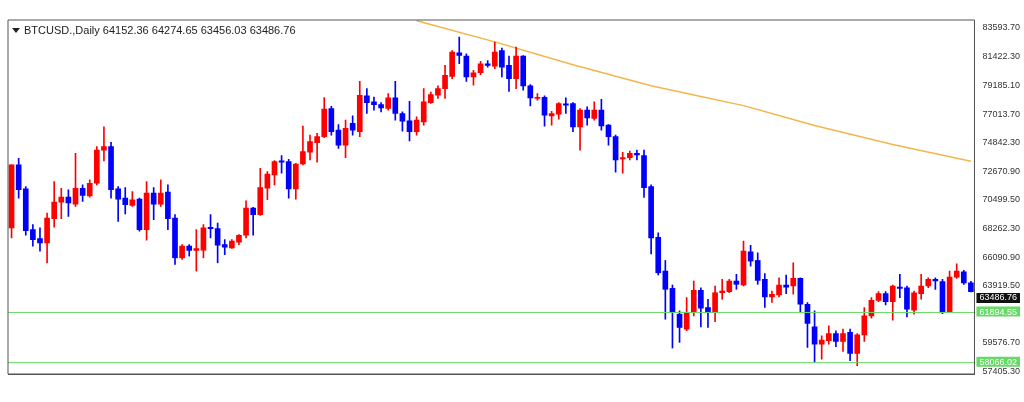  What do you see at coordinates (160, 30) in the screenshot?
I see `chart-title: BTCUSD.,Daily 64152.36 64274.65 63456.03 63486.76` at bounding box center [160, 30].